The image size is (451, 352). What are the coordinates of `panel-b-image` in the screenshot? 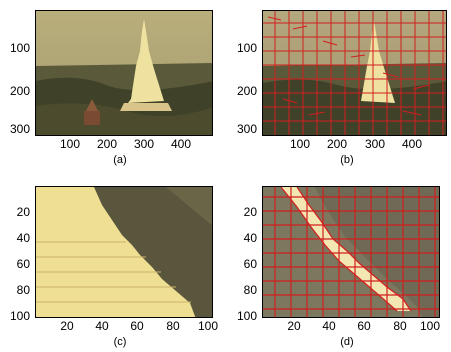 It's located at (354, 73).